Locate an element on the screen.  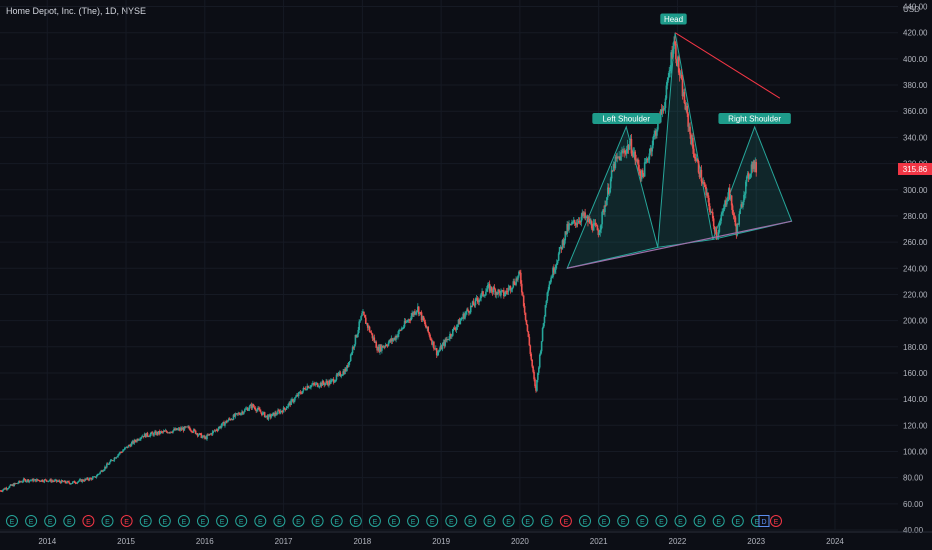
trendlines is located at coordinates (679, 150).